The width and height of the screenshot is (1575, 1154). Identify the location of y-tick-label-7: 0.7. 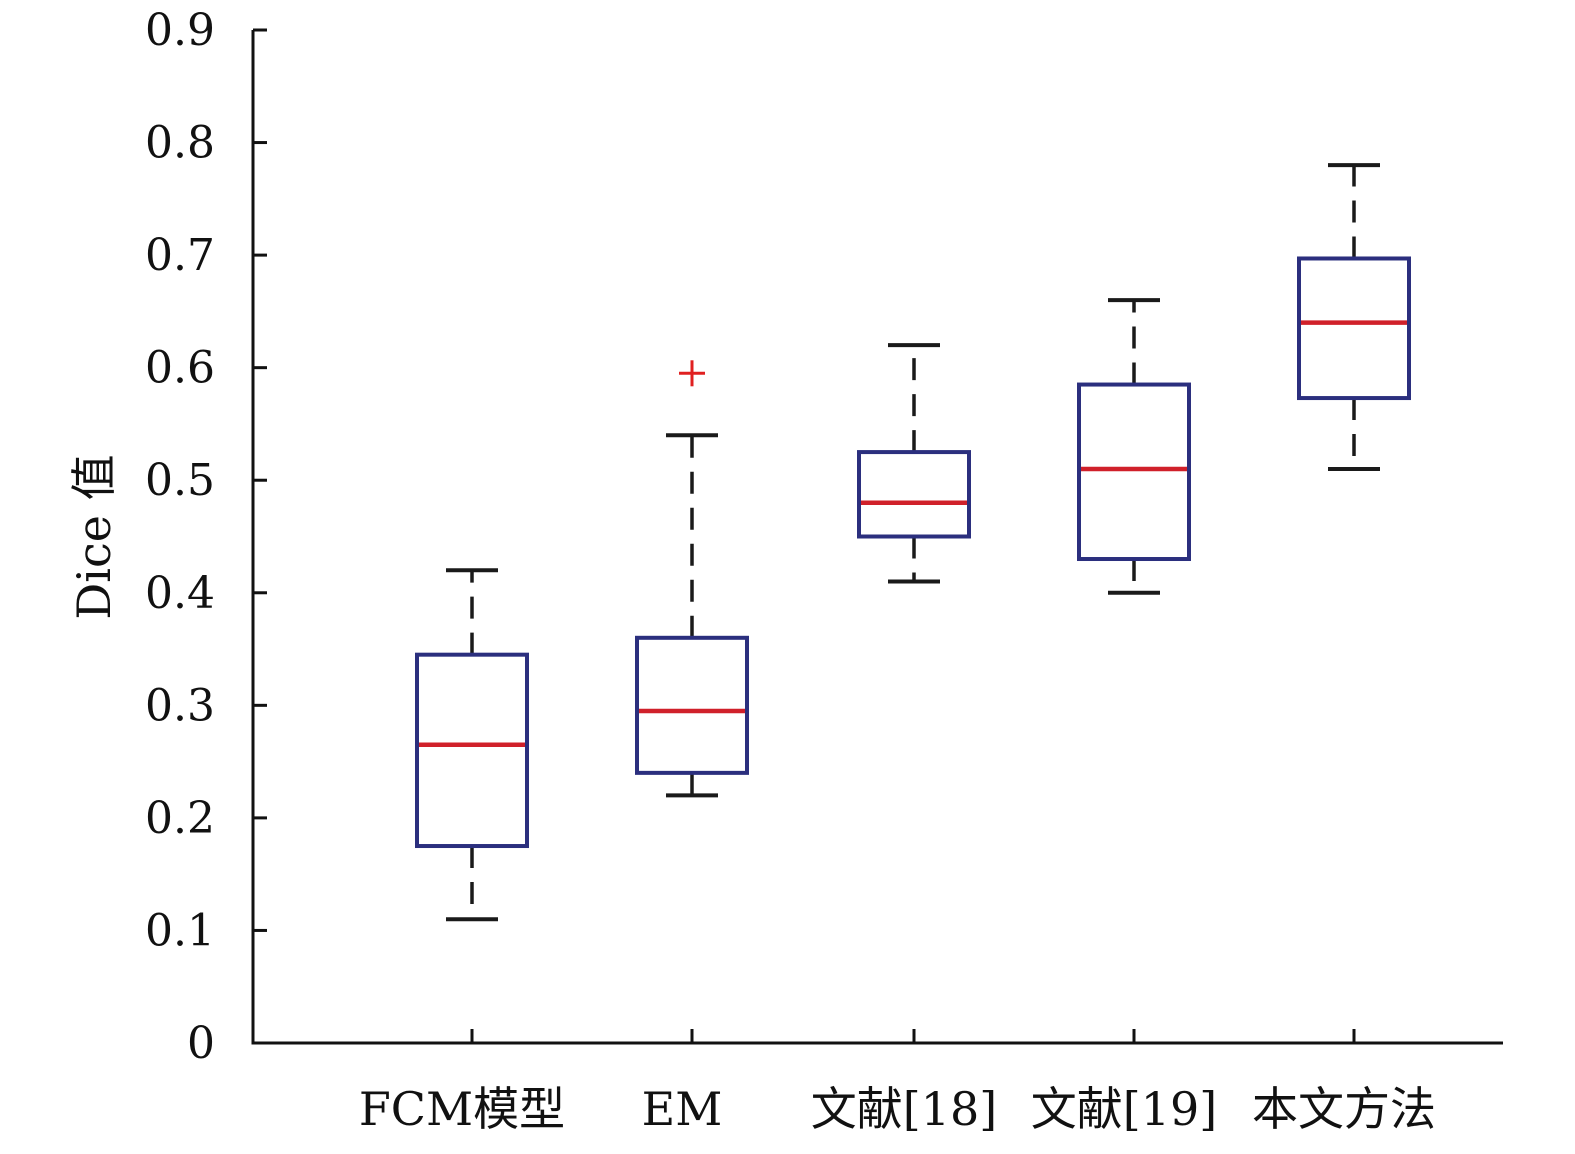
(180, 255).